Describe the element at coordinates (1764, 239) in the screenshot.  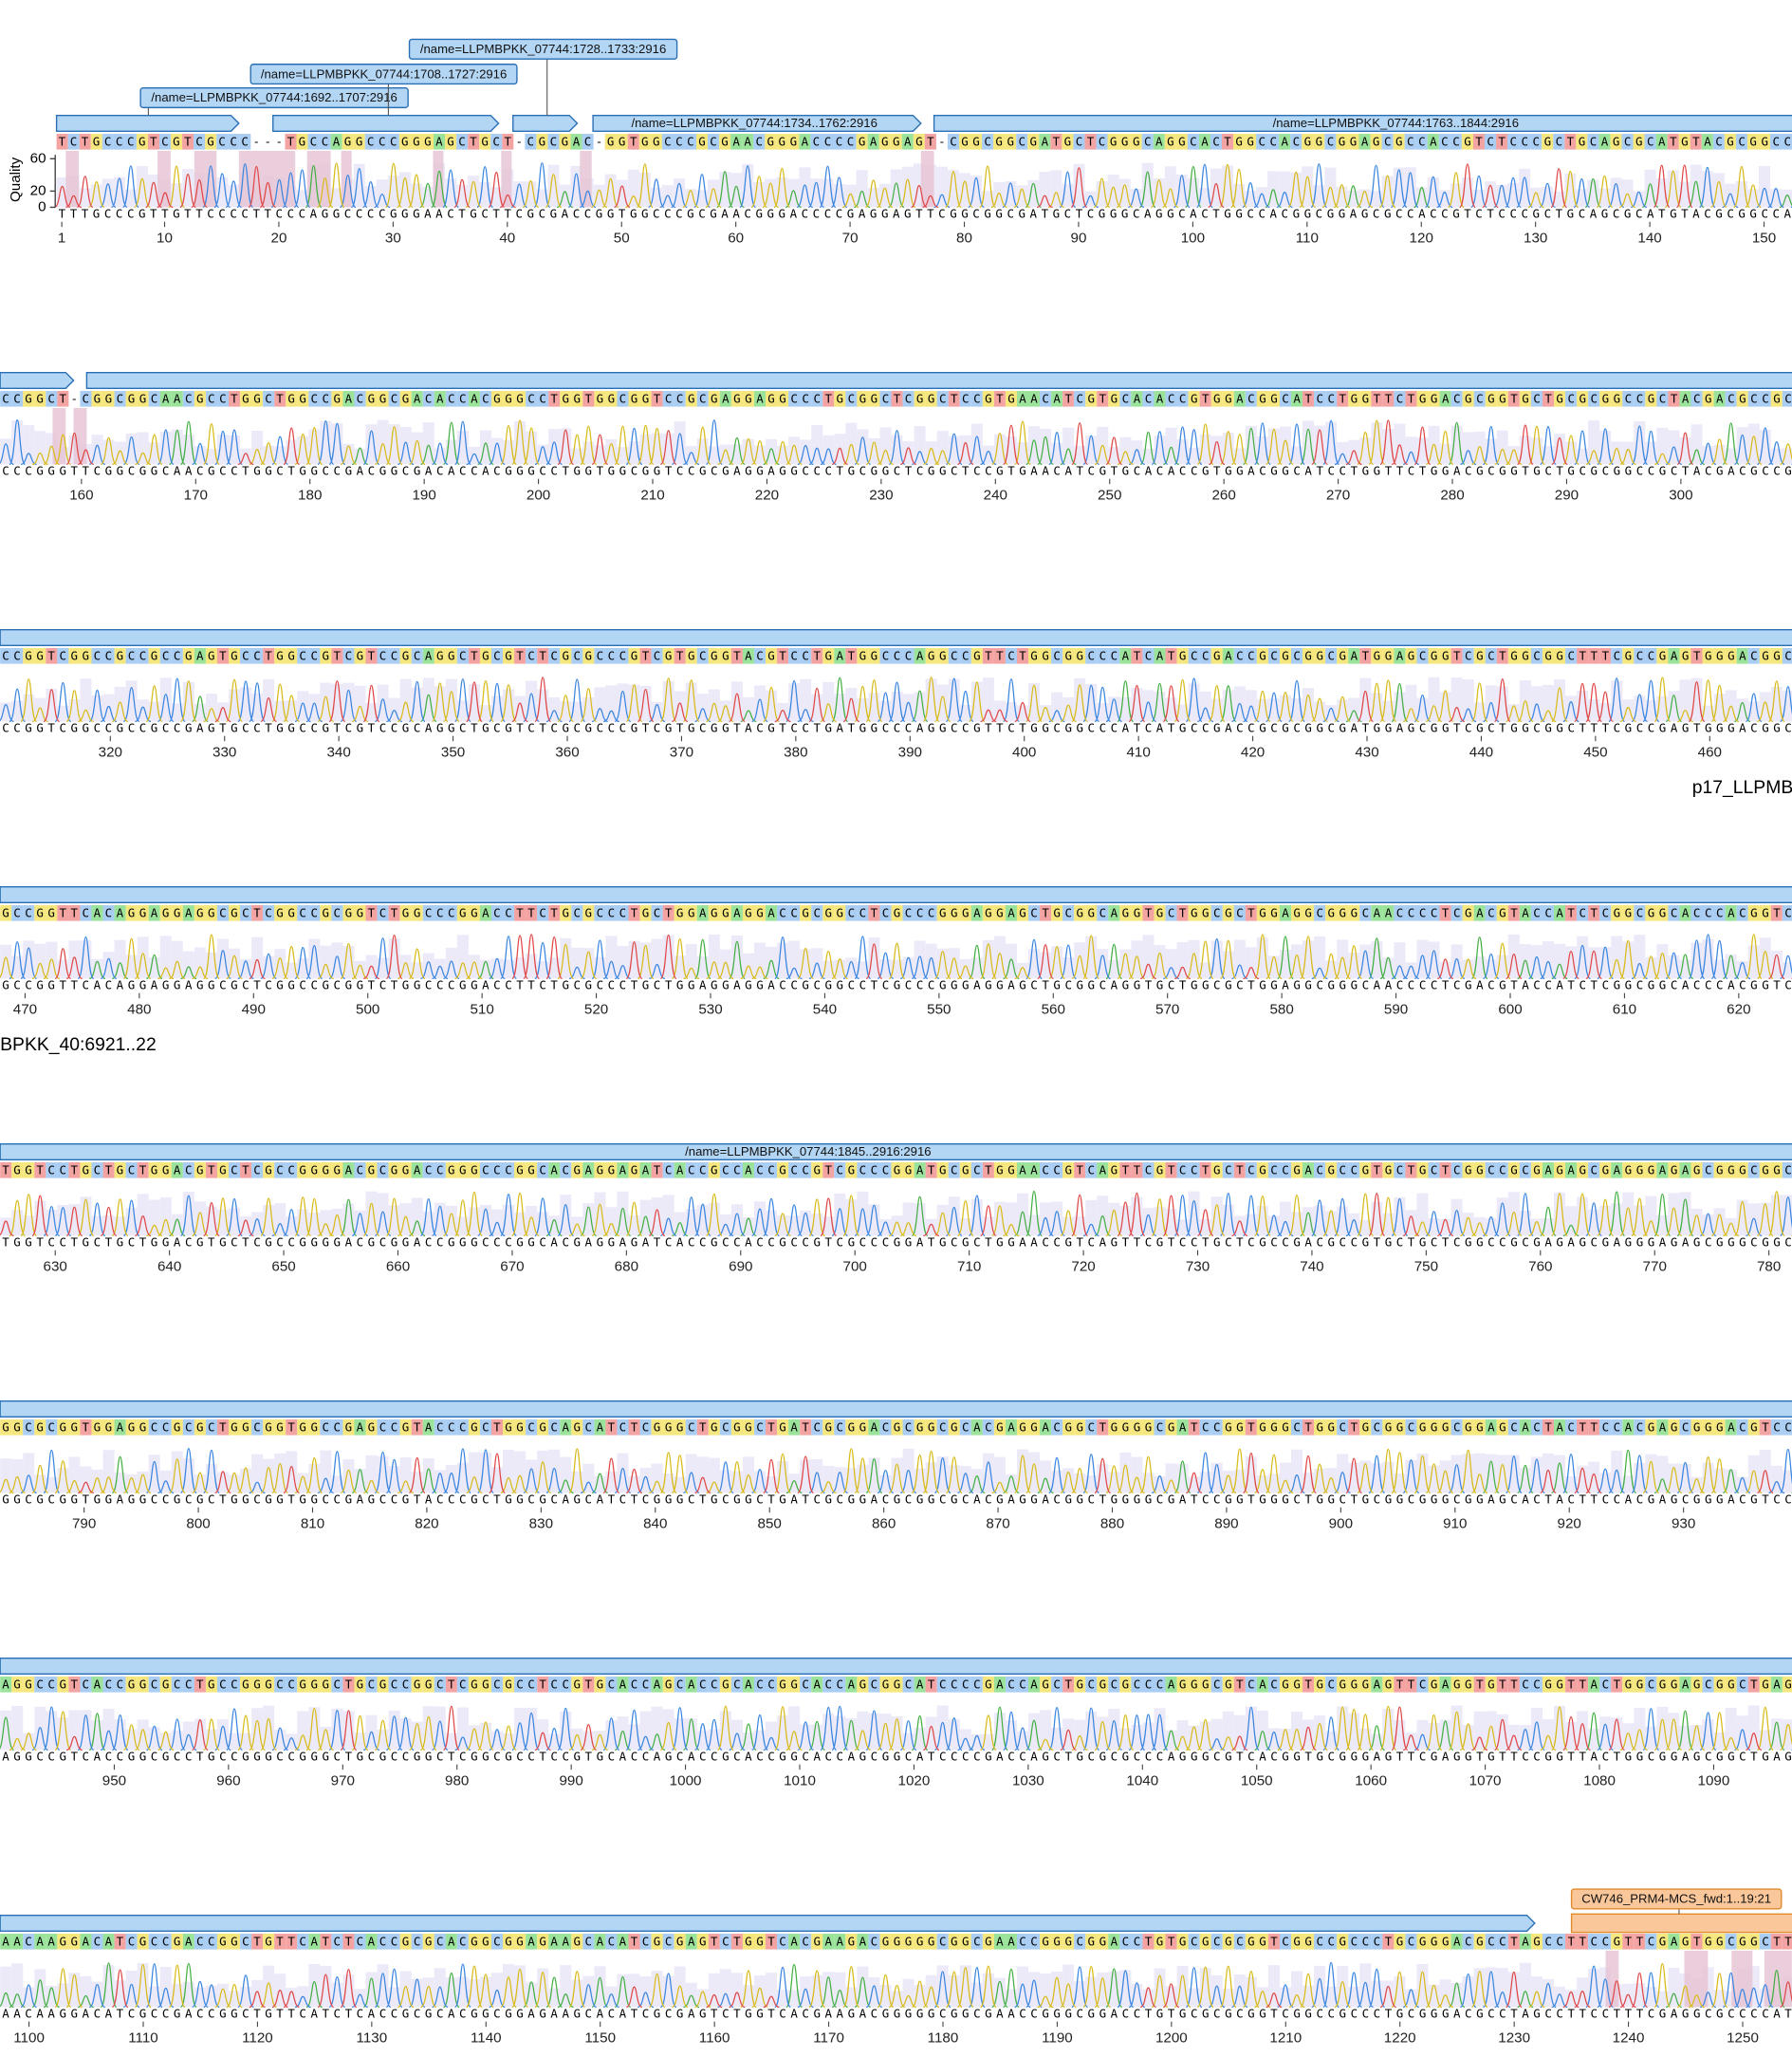
I see `position-label: 150` at that location.